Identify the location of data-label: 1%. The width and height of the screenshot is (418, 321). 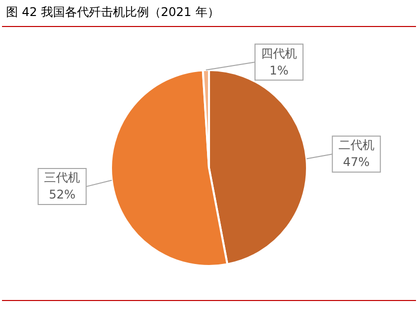
(279, 70).